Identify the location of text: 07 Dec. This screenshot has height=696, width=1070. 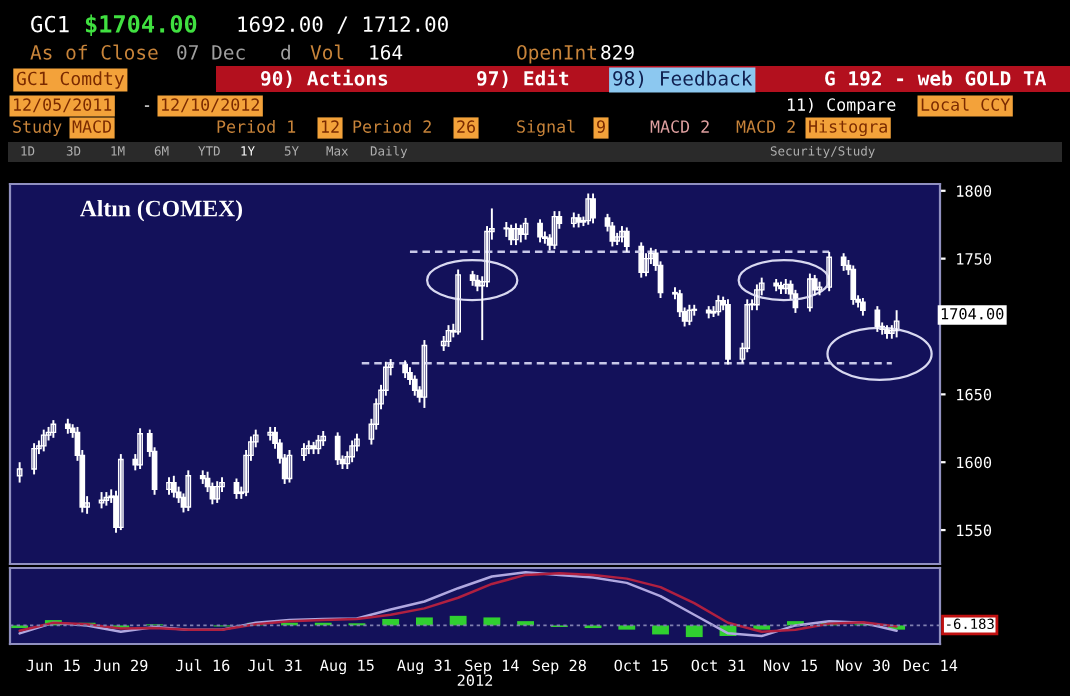
(211, 52).